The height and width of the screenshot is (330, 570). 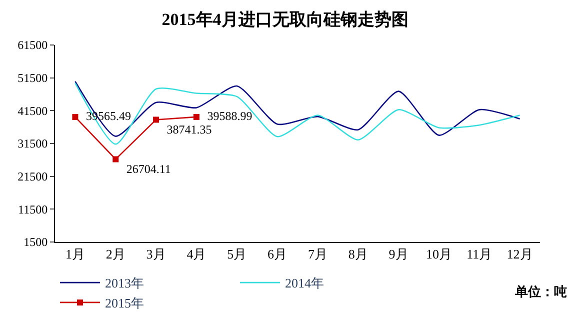 I want to click on x-tick-label: 6月, so click(x=278, y=254).